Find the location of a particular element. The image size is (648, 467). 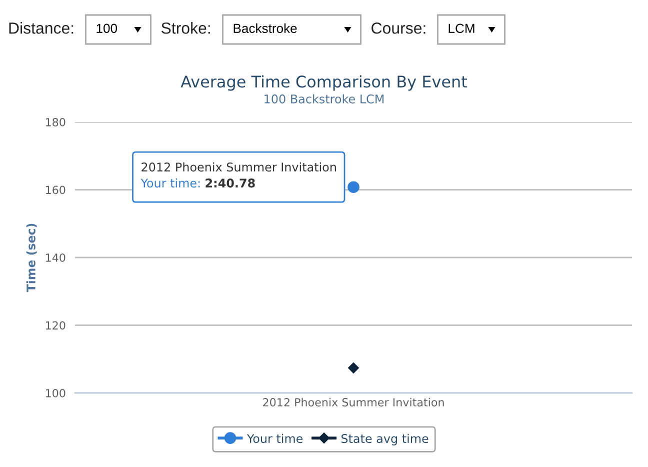

text: LCM is located at coordinates (461, 29).